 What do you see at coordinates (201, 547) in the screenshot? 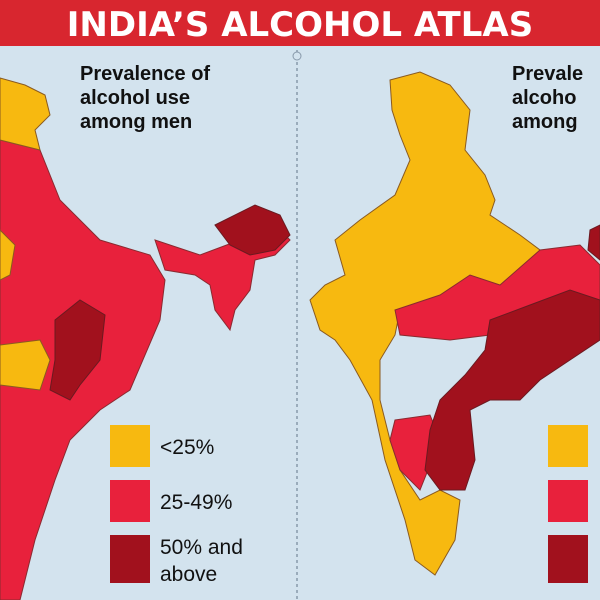
I see `legend-label: 50% and` at bounding box center [201, 547].